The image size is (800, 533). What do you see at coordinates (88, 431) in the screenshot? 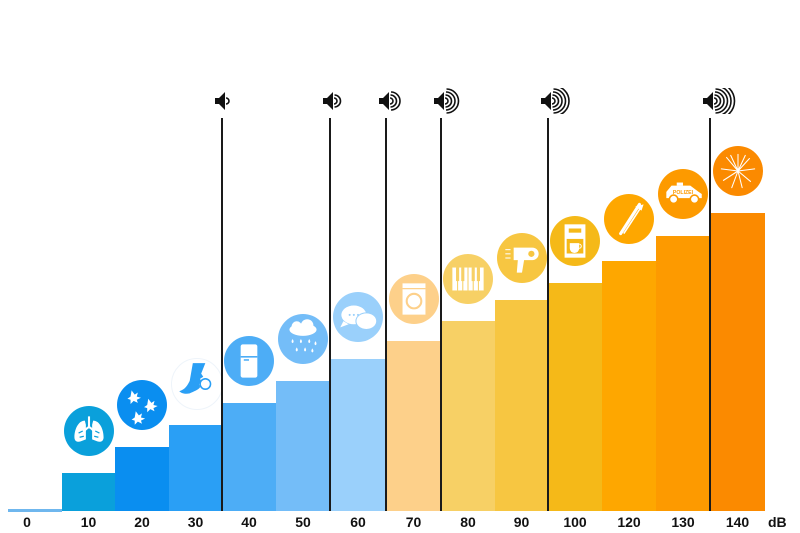
I see `lungs-icon` at bounding box center [88, 431].